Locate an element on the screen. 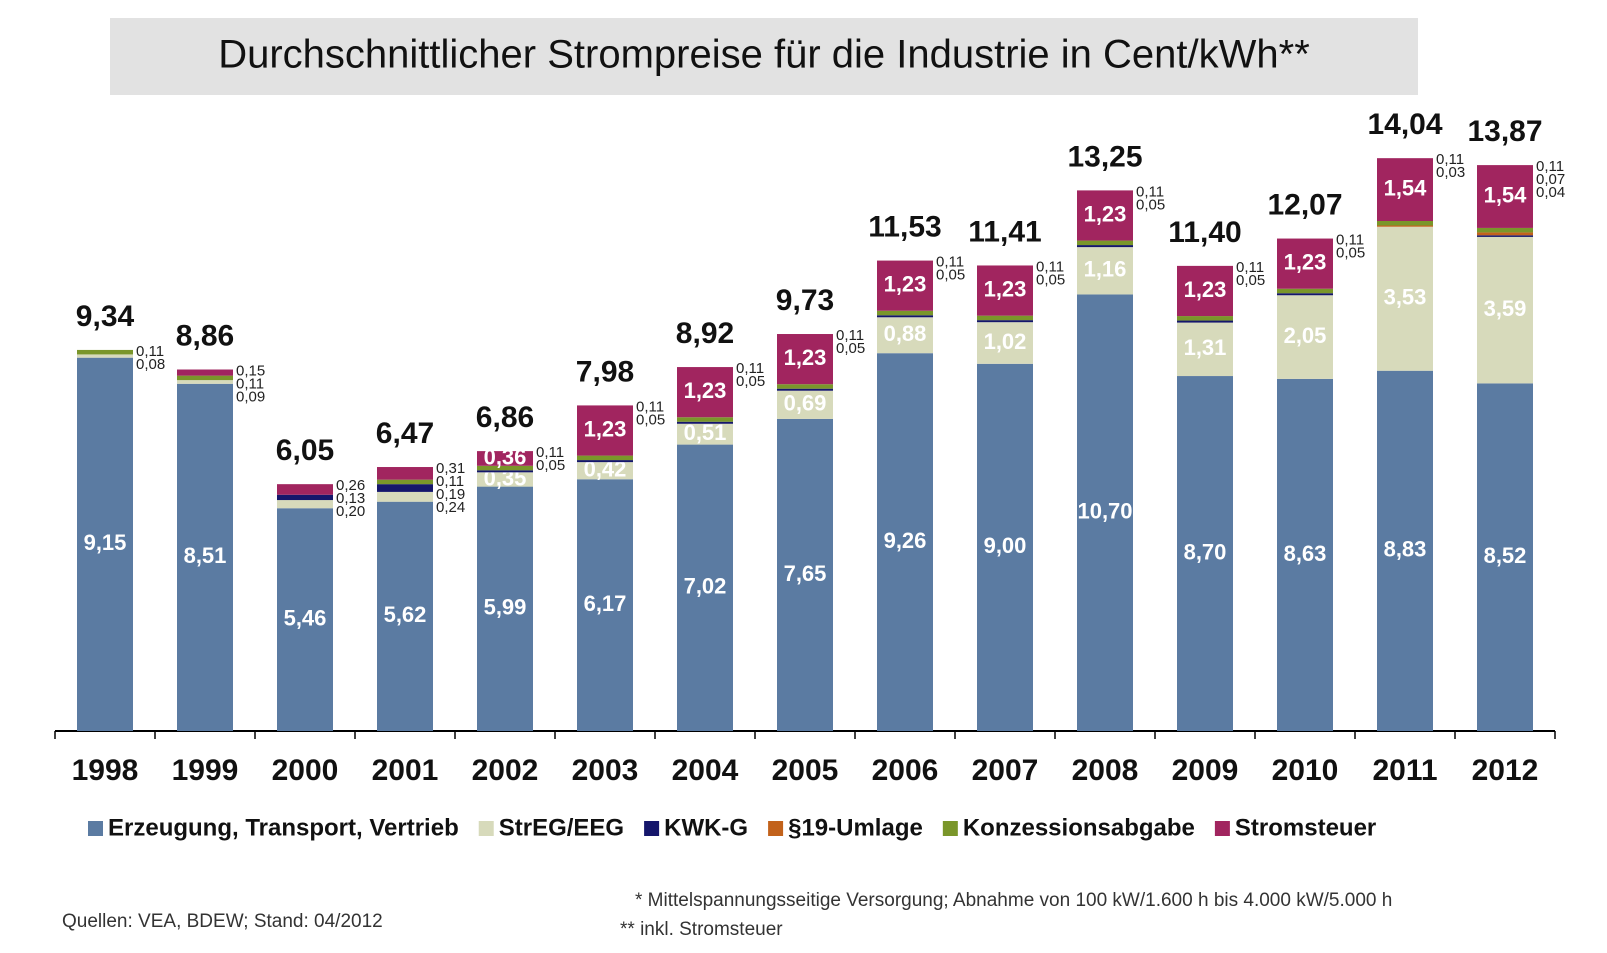  value-label: 7,02 is located at coordinates (705, 586).